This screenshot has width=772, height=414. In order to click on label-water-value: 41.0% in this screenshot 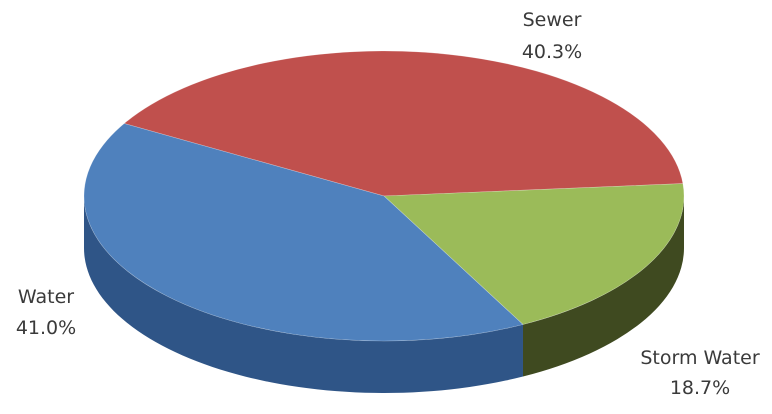, I will do `click(46, 328)`.